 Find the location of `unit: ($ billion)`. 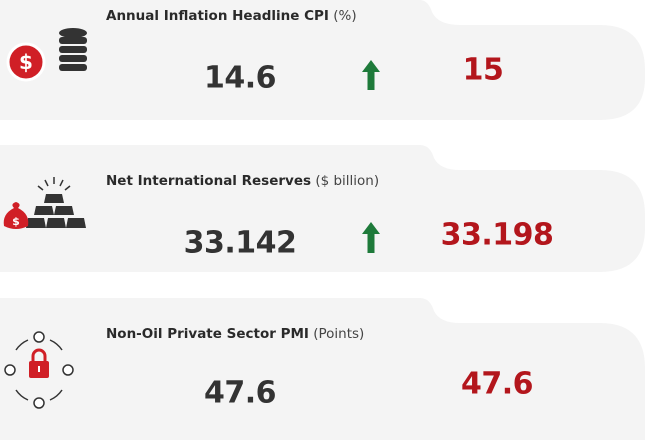

unit: ($ billion) is located at coordinates (347, 181).